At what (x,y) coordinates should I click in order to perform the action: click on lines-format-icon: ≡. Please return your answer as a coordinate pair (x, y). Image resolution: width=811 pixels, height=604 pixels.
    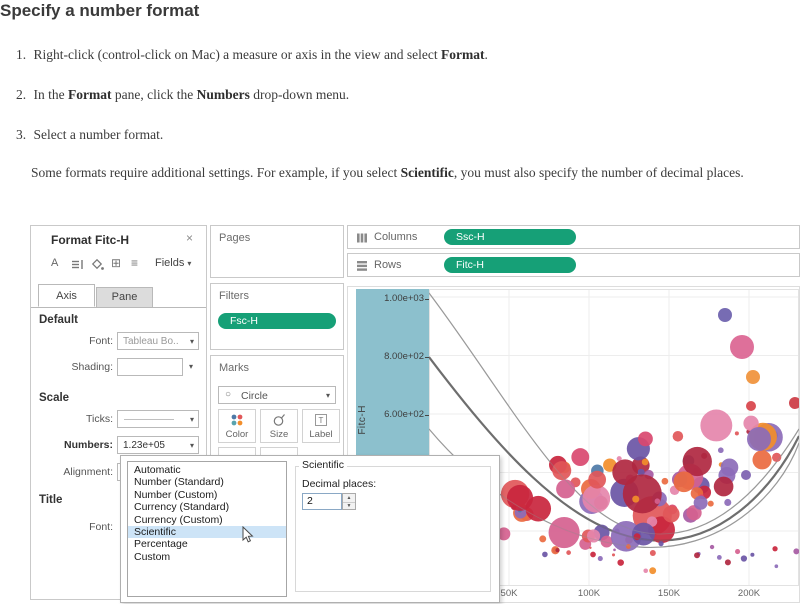
    Looking at the image, I should click on (135, 263).